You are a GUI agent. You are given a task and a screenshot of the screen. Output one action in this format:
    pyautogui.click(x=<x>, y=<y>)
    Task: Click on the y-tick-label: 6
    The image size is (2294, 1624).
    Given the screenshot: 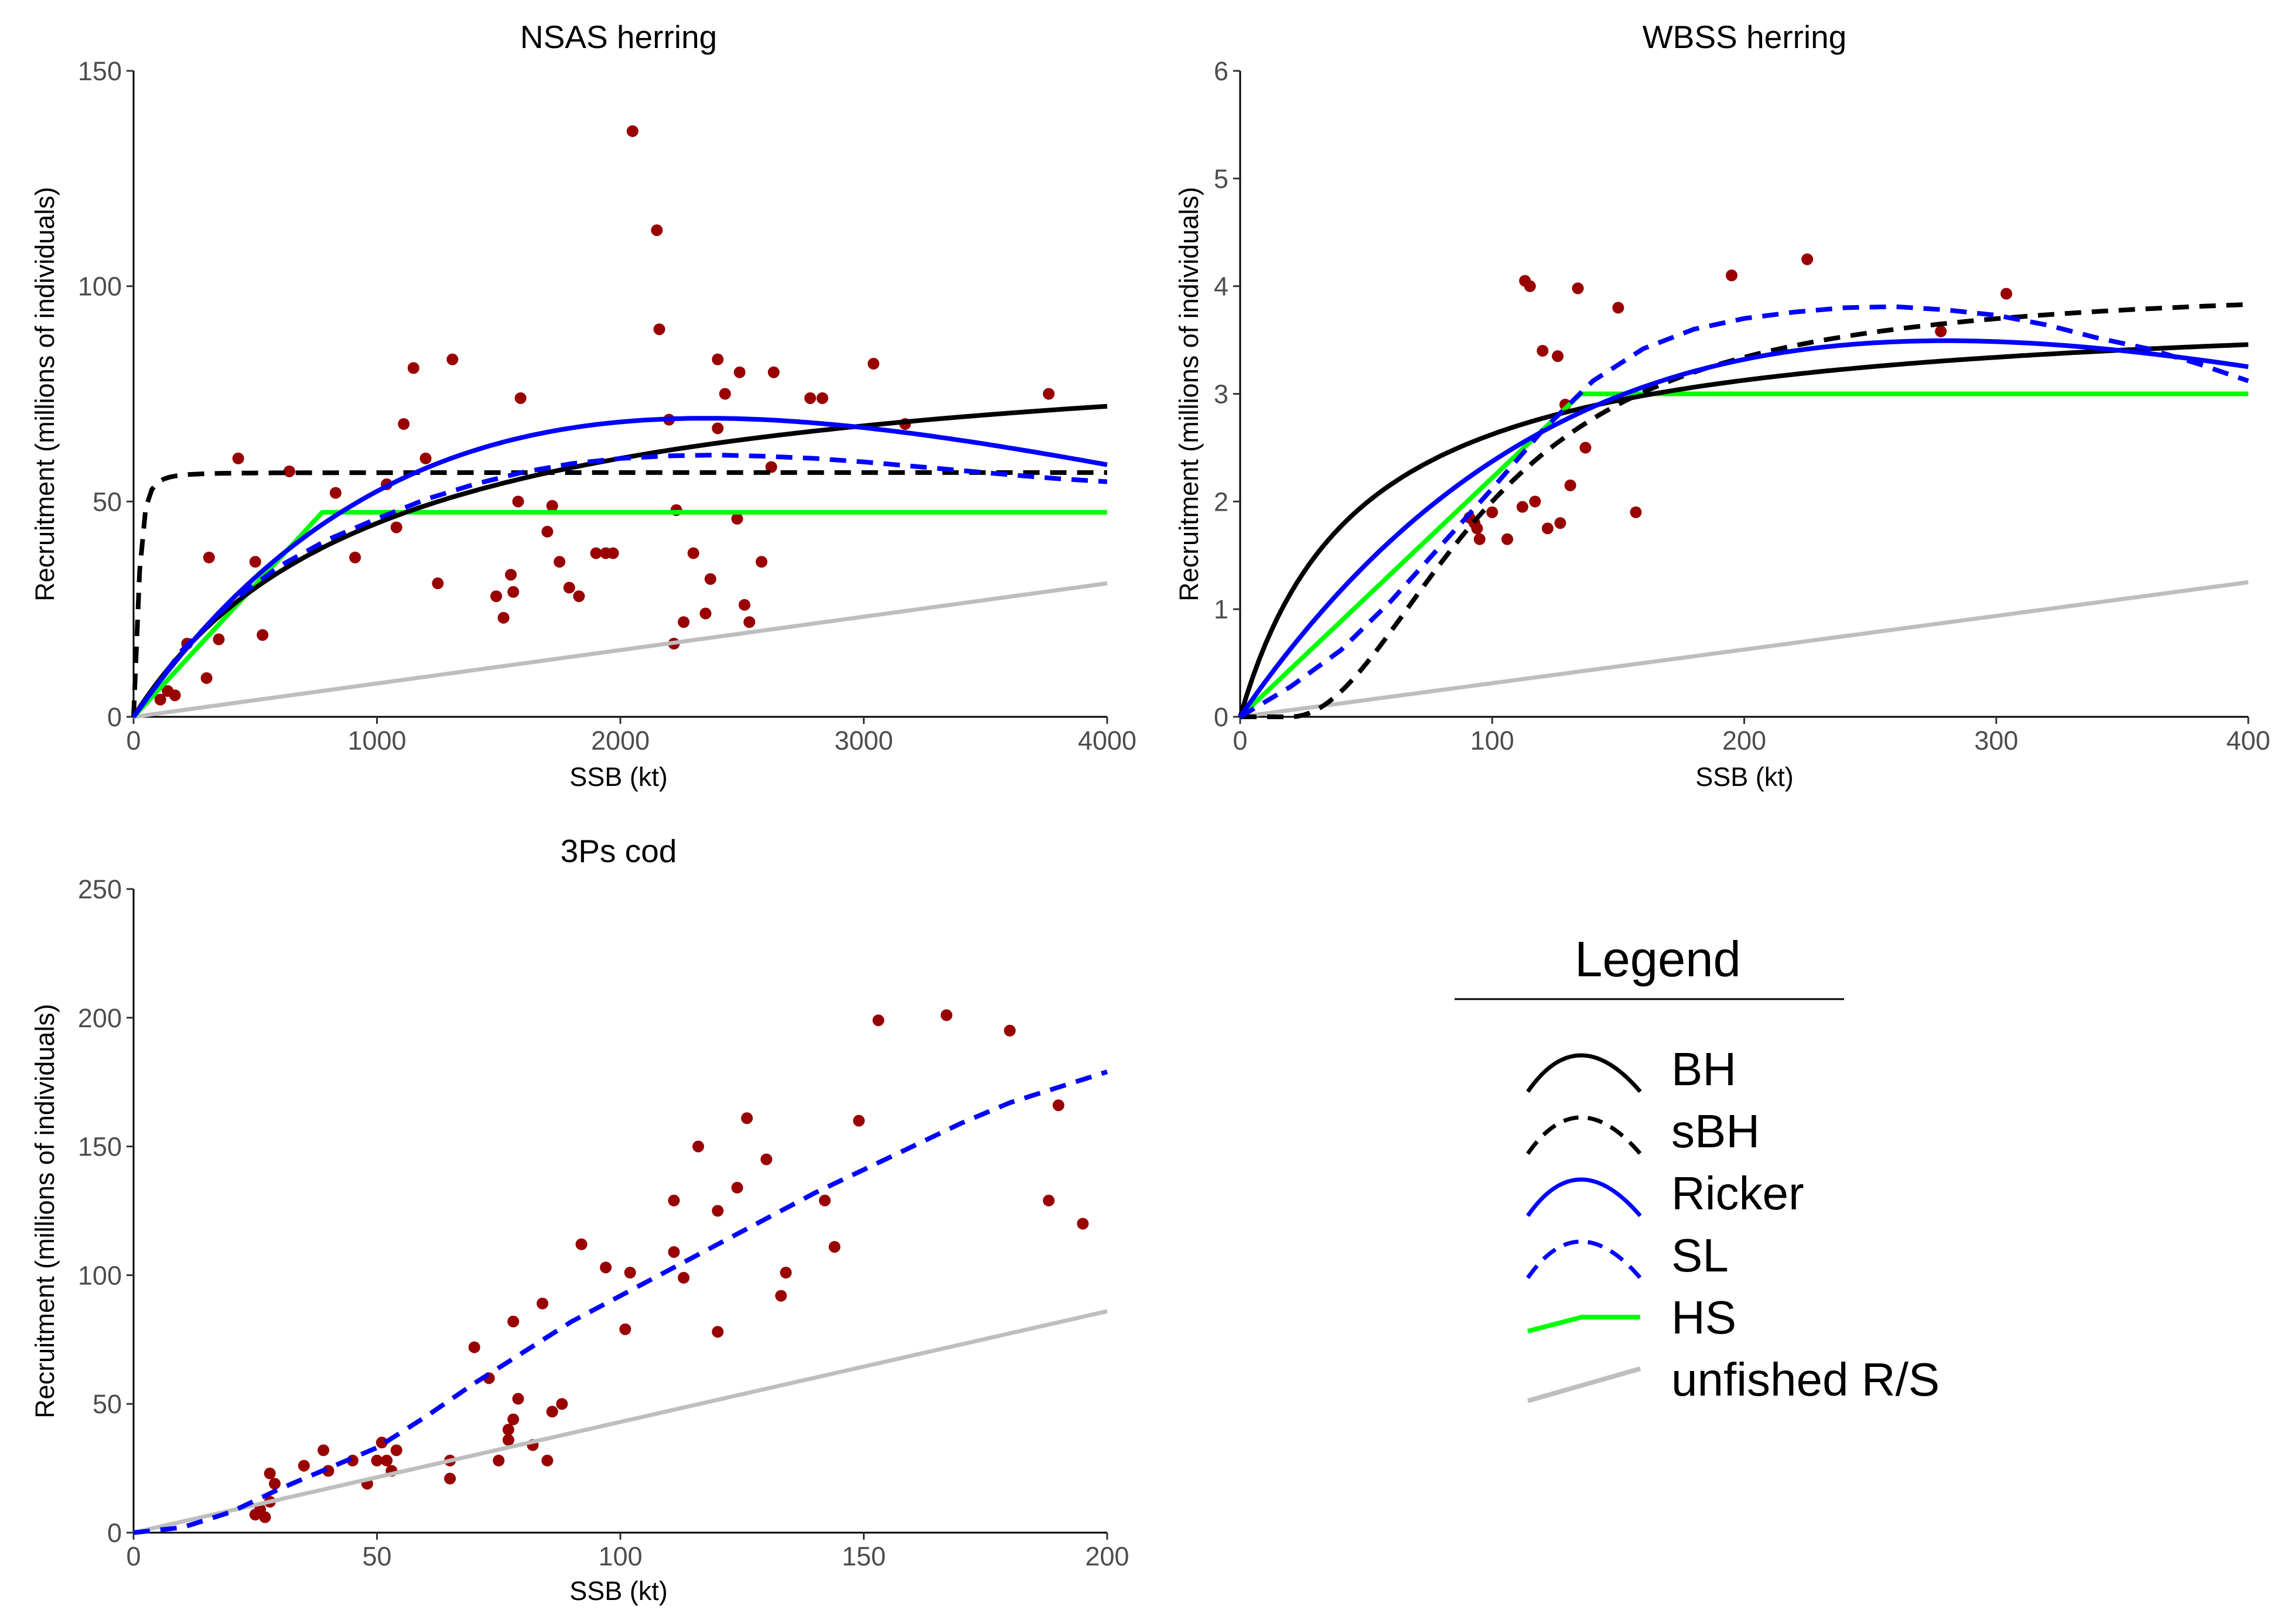 What is the action you would take?
    pyautogui.click(x=1221, y=71)
    